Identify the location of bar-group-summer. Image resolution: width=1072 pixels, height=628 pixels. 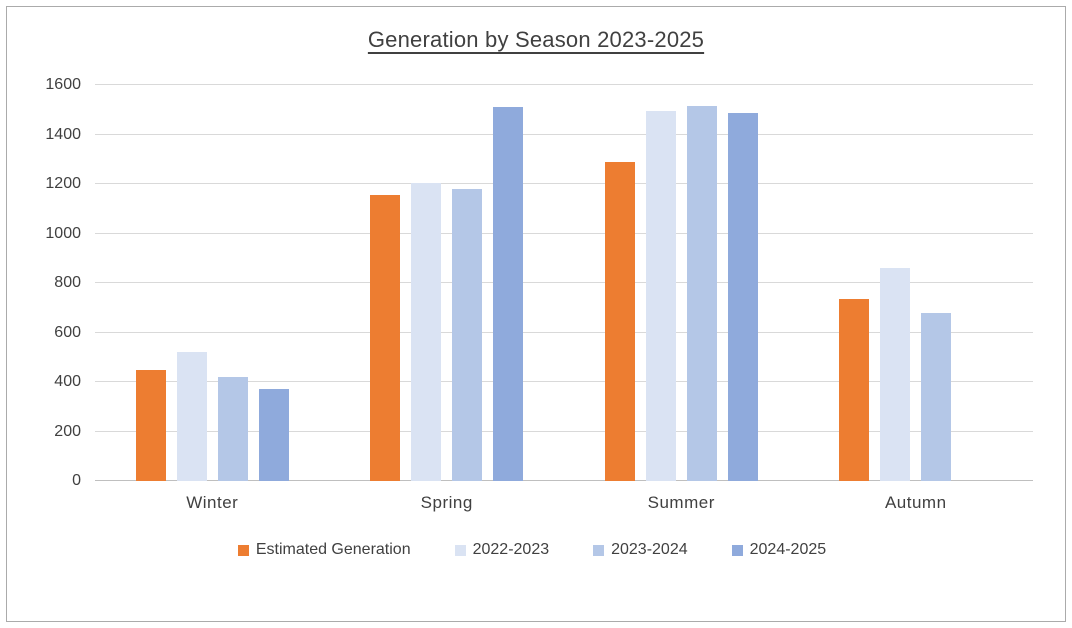
(681, 283).